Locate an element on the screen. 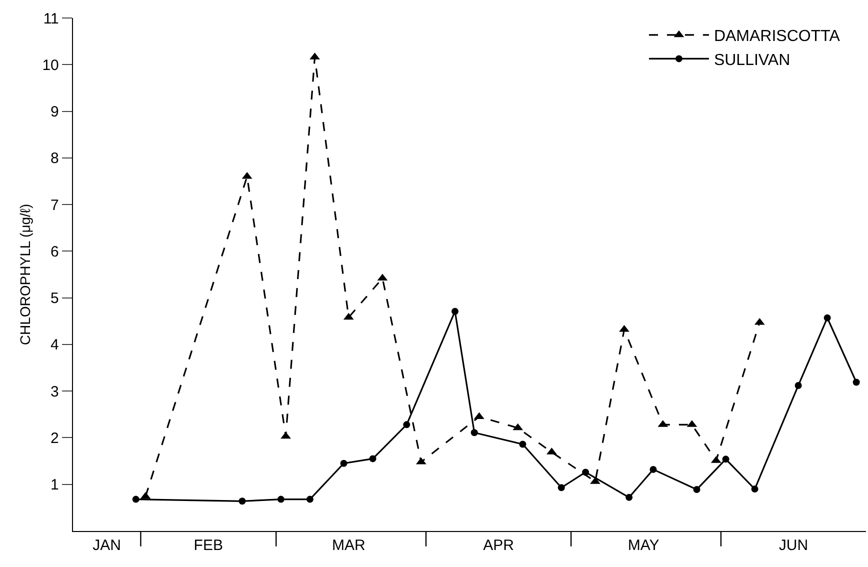 This screenshot has height=567, width=868. x-tick-label: MAR is located at coordinates (349, 545).